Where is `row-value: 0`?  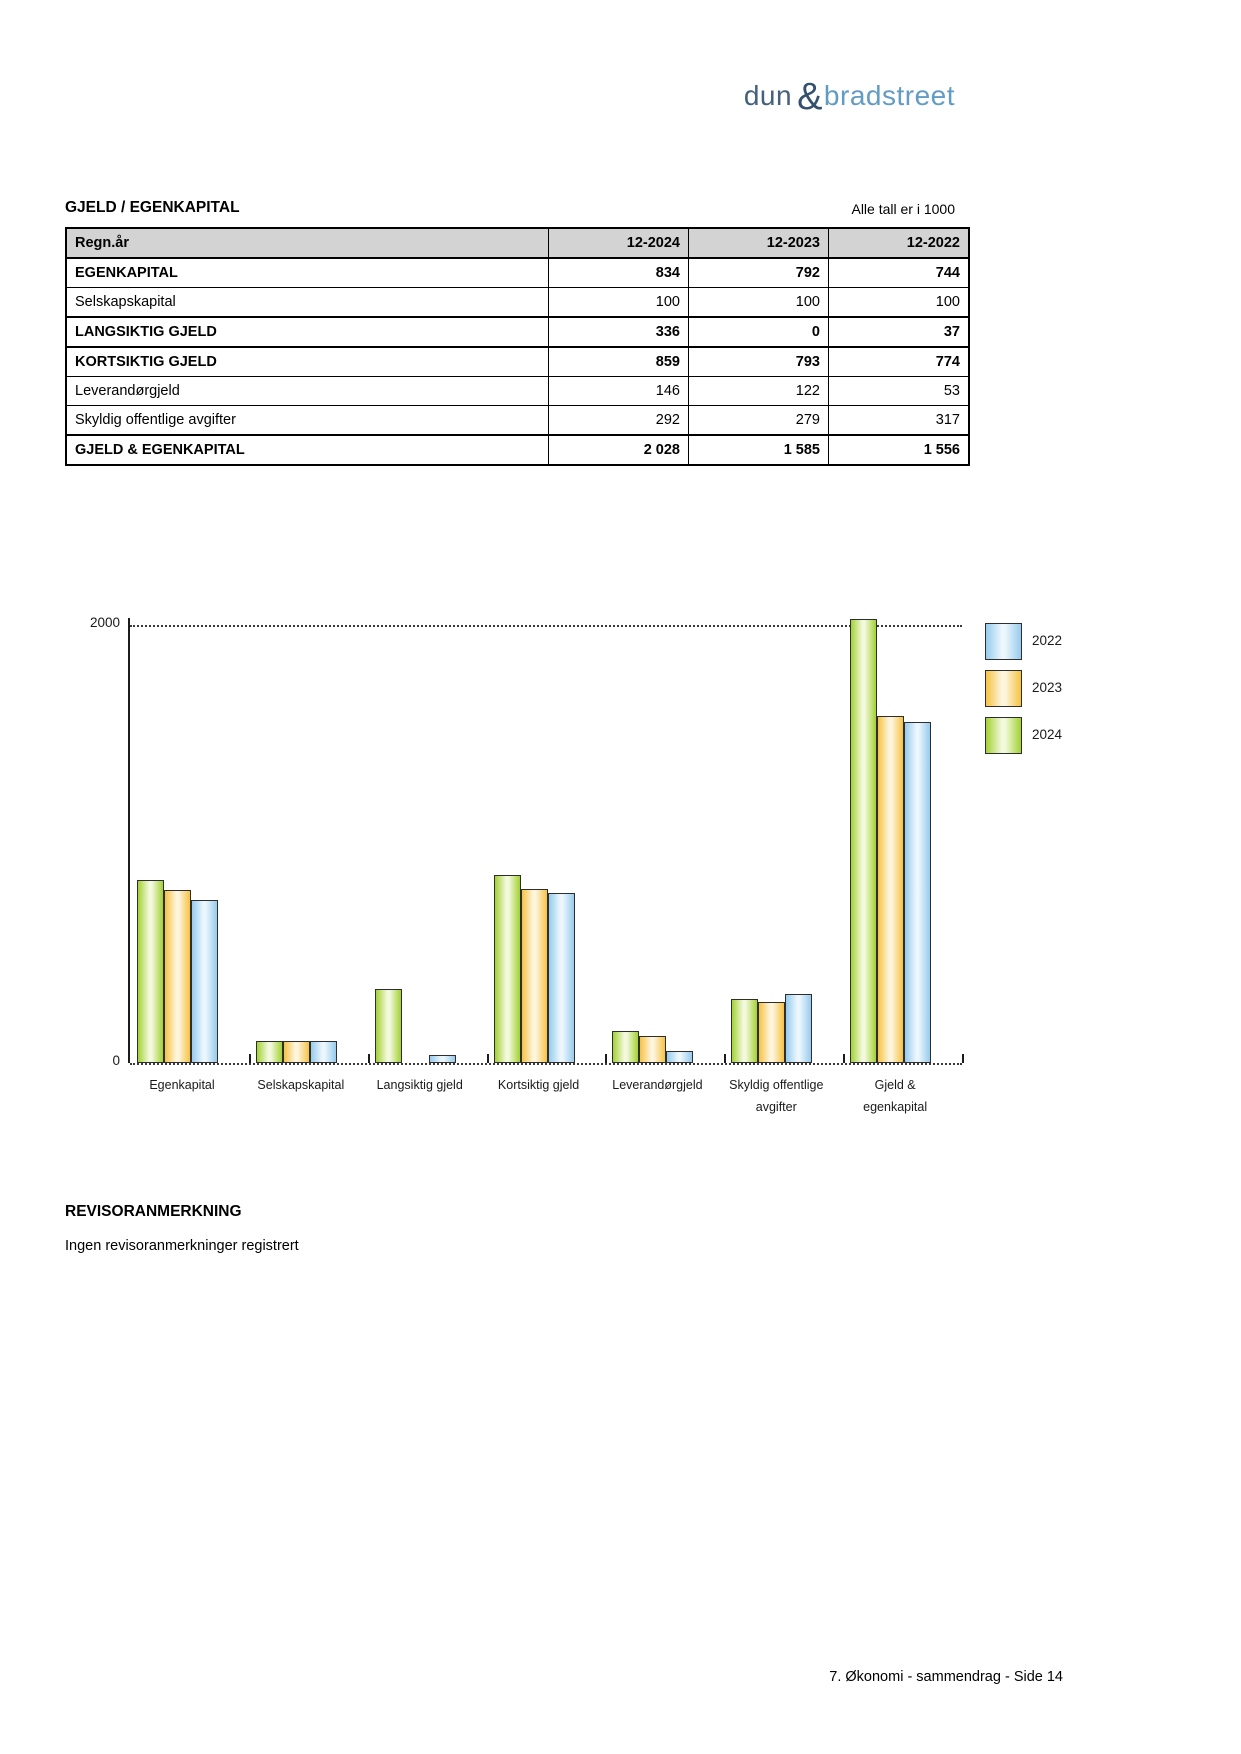 row-value: 0 is located at coordinates (758, 332).